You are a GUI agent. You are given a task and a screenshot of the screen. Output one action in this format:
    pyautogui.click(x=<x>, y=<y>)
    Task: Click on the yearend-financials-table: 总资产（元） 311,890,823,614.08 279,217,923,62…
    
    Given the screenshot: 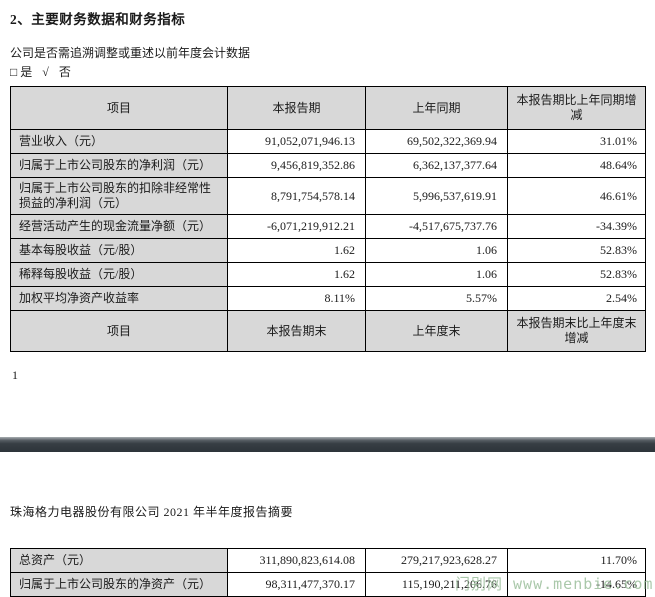 What is the action you would take?
    pyautogui.click(x=328, y=572)
    